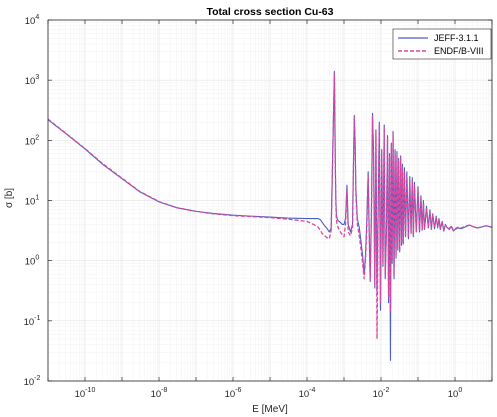  I want to click on y-tick-label: 10¹, so click(32, 201).